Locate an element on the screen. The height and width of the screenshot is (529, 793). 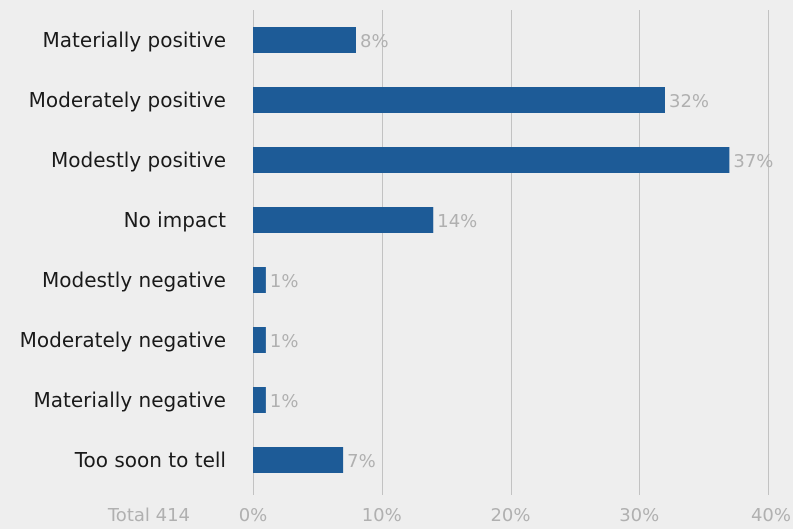
category-label-materially-negative: Materially negative is located at coordinates (130, 400).